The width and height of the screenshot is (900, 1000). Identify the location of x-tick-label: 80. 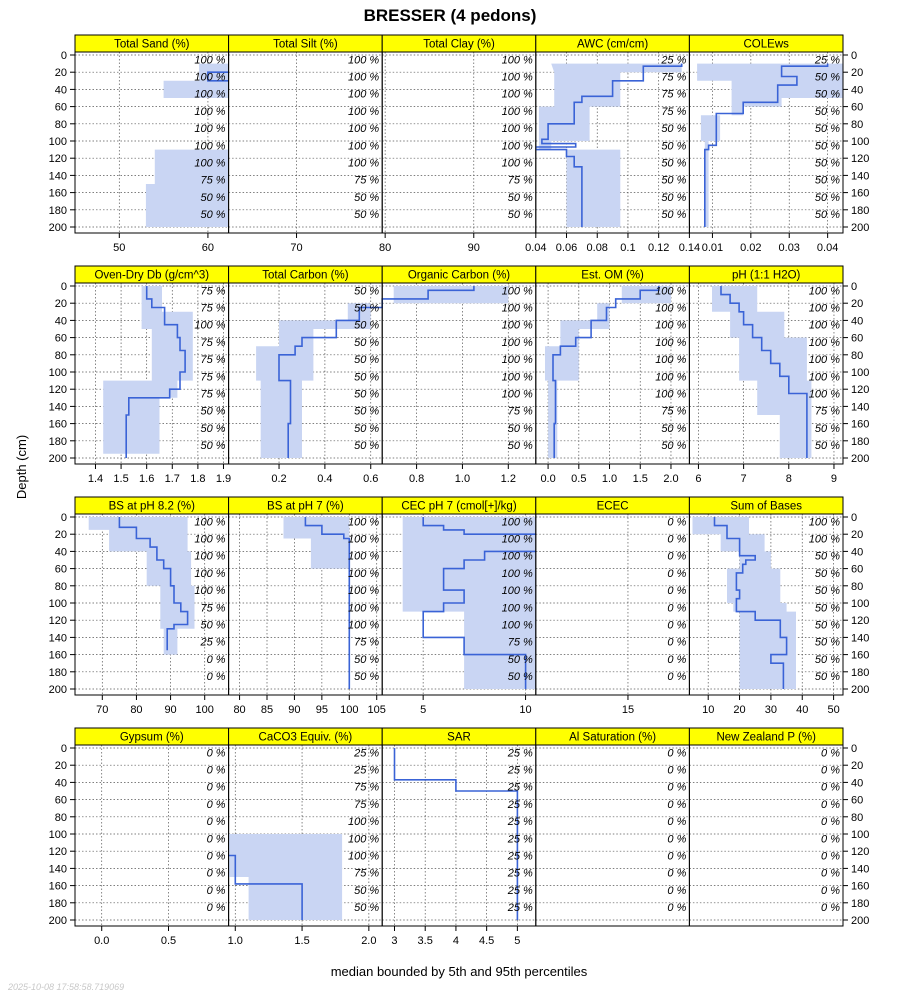
(385, 248).